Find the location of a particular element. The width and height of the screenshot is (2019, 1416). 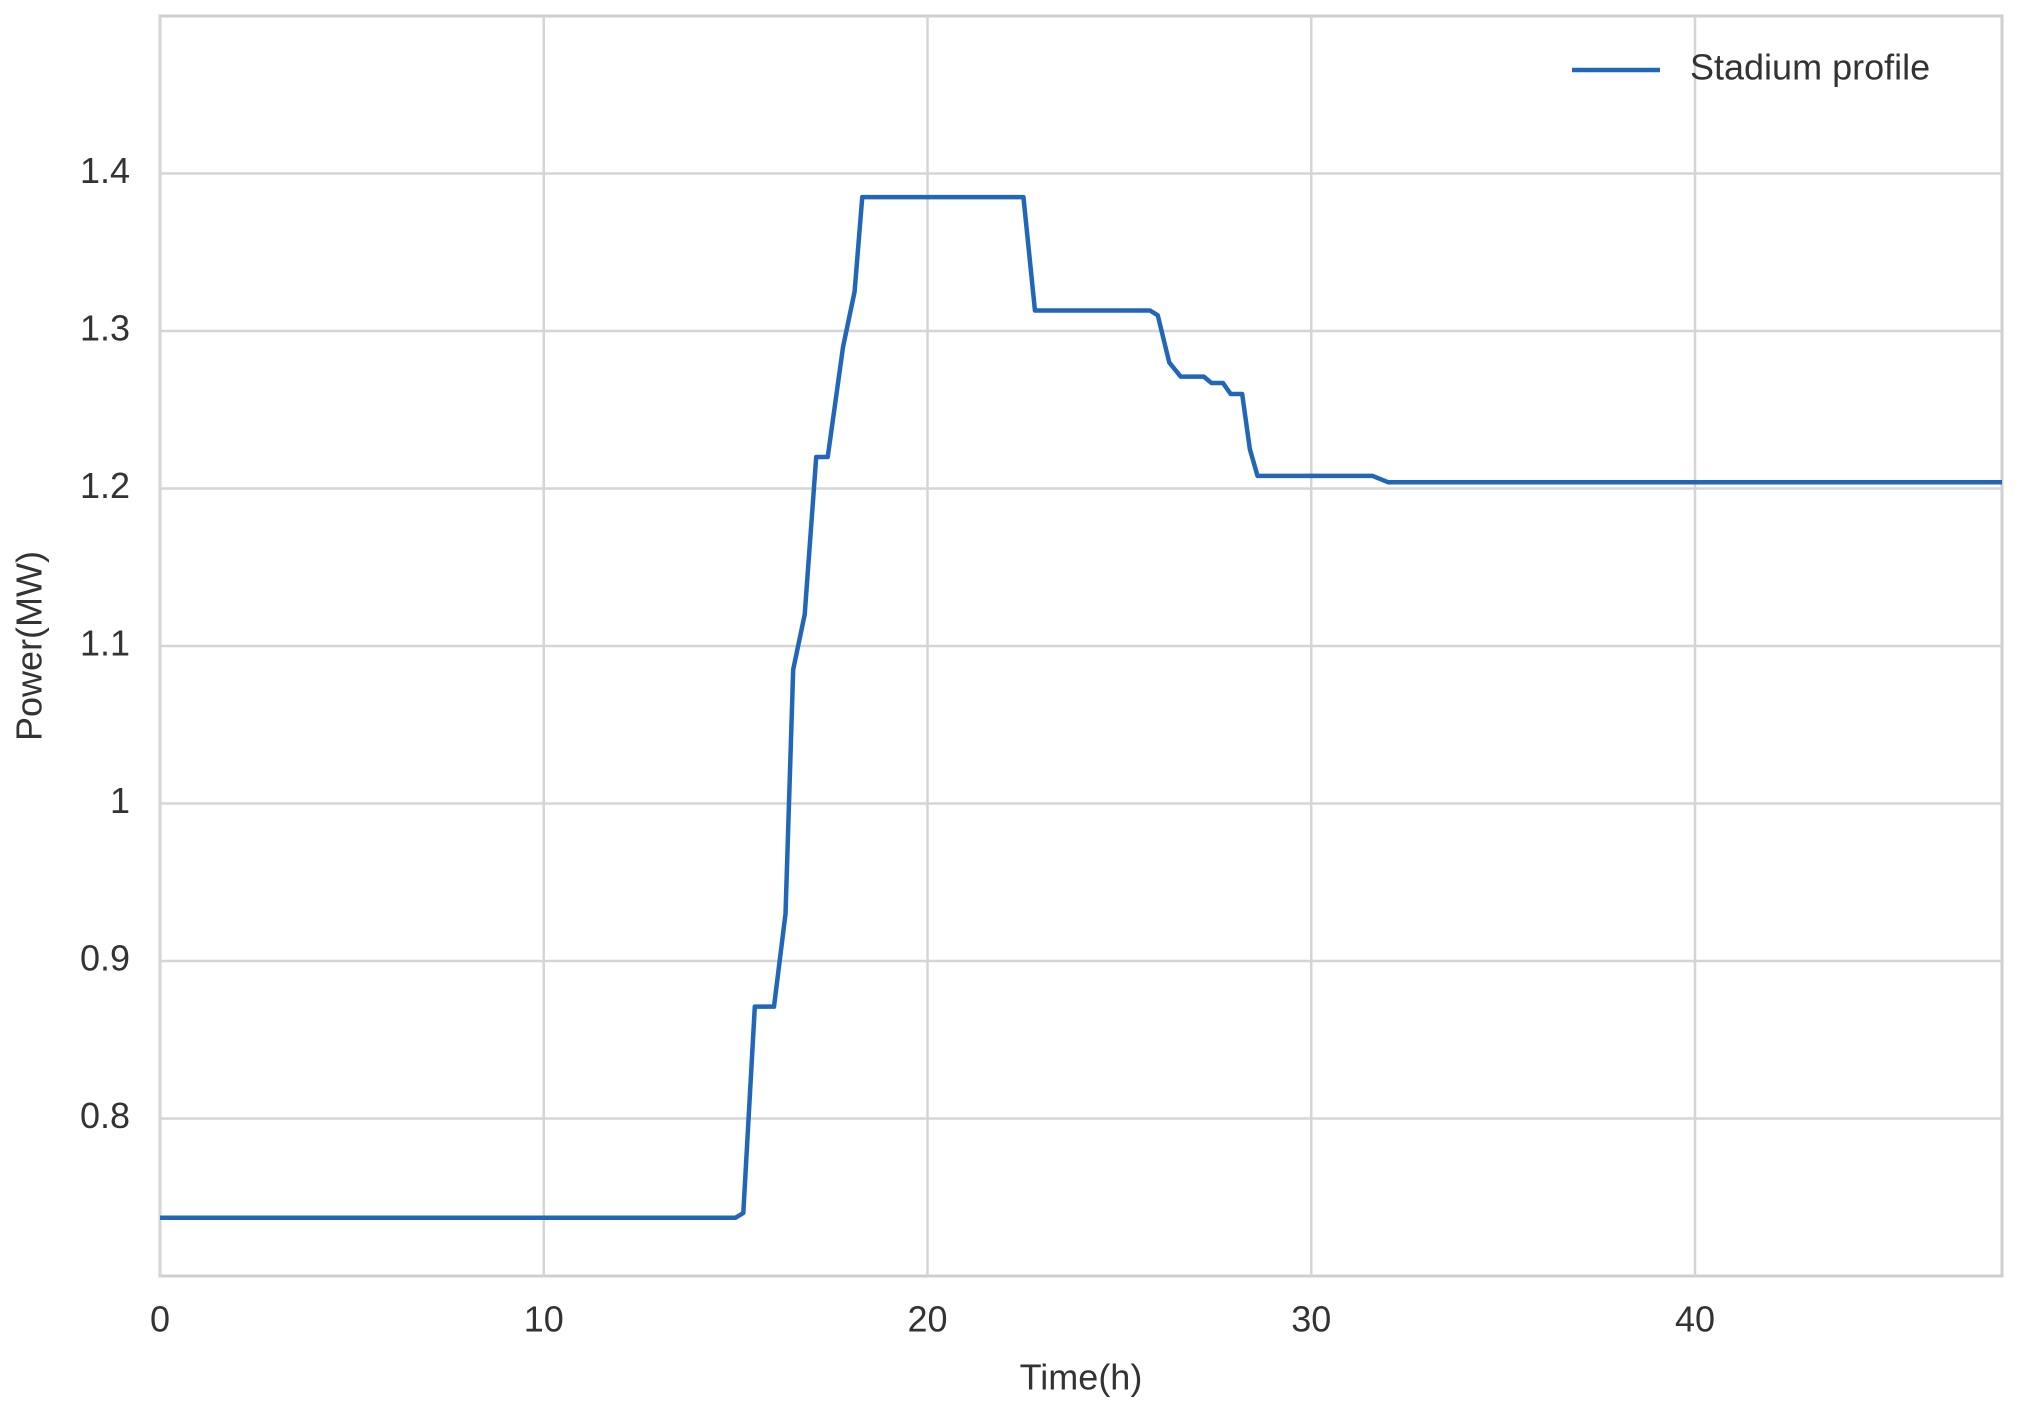

x-tick-label: 40 is located at coordinates (1695, 1319).